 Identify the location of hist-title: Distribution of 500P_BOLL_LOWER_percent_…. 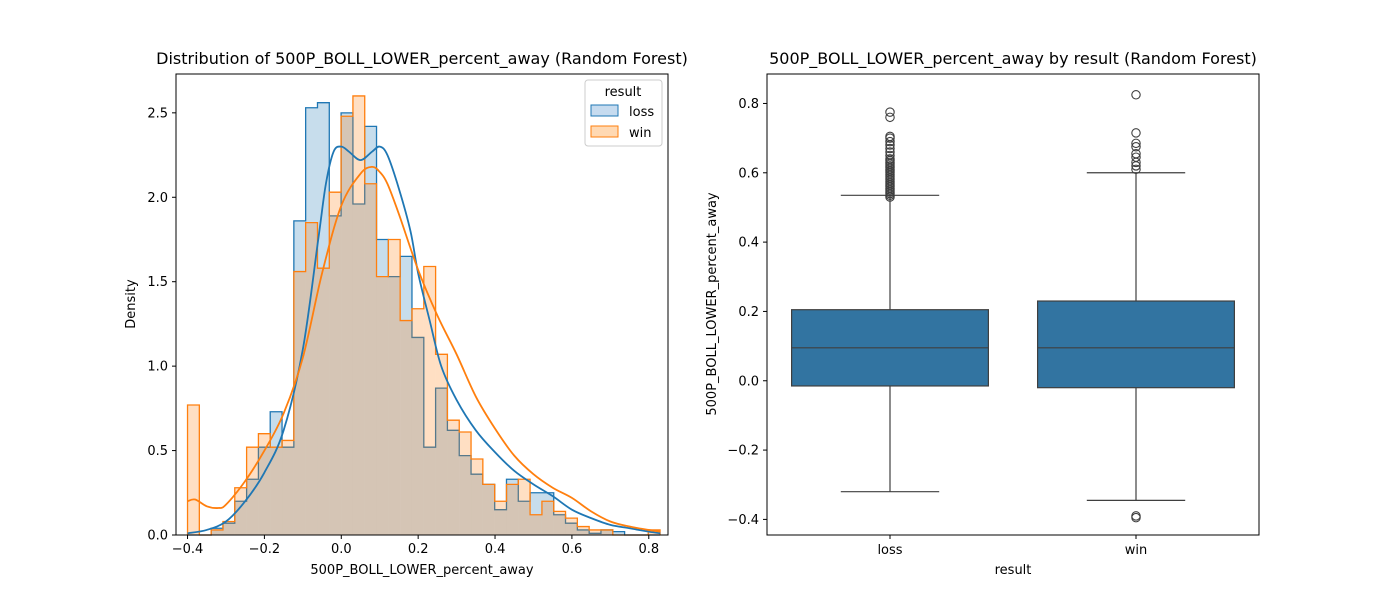
(422, 59).